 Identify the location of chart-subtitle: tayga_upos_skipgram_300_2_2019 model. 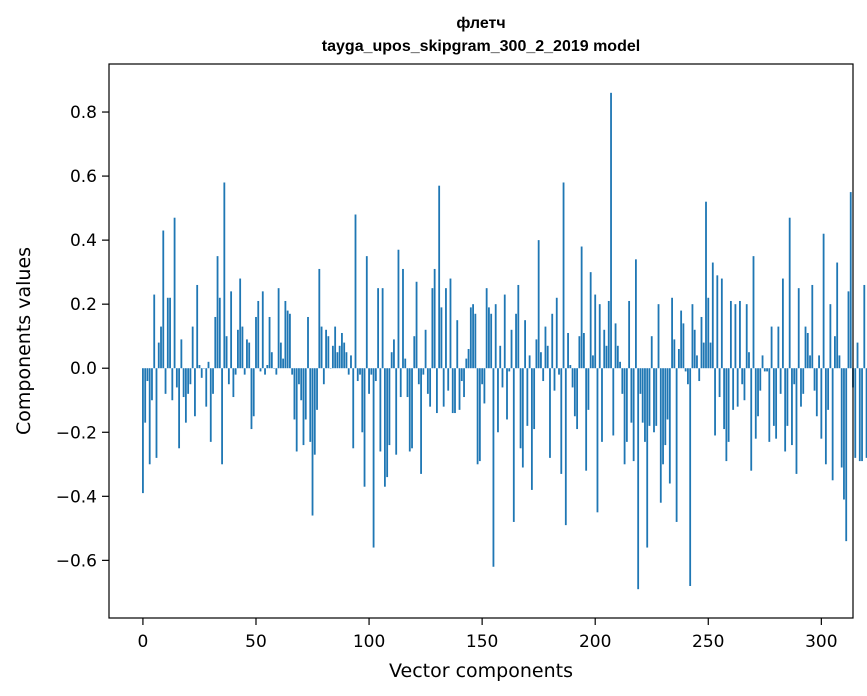
(481, 46).